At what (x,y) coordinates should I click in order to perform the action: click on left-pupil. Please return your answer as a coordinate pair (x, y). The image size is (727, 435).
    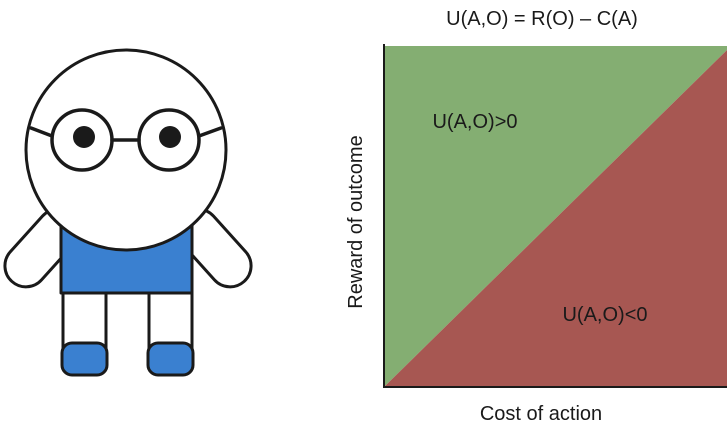
    Looking at the image, I should click on (84, 137).